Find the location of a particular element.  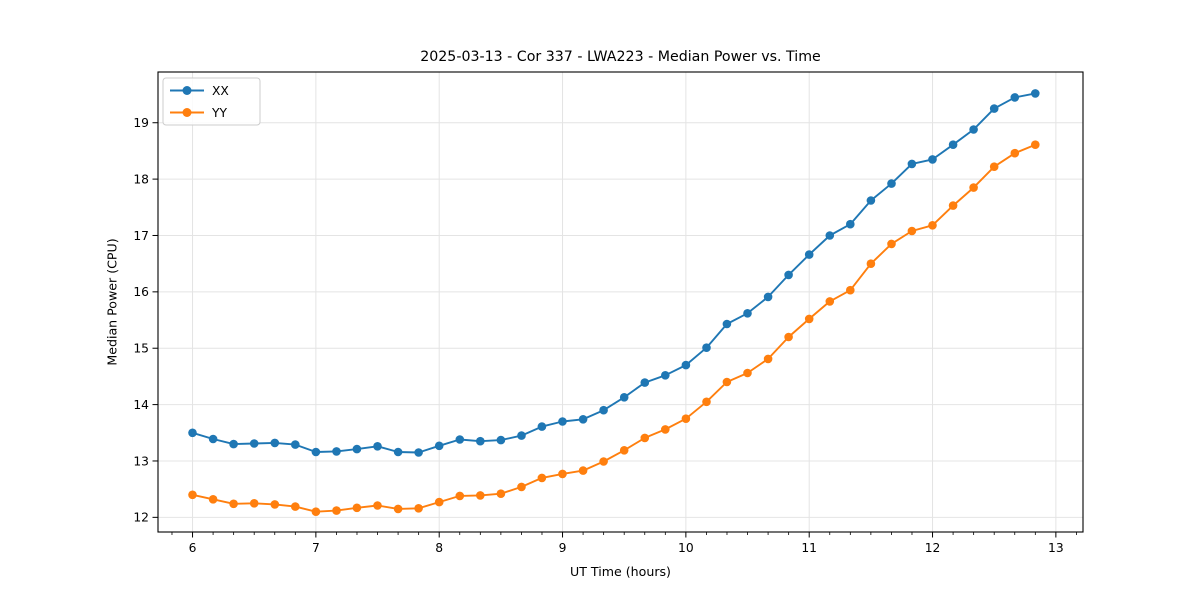

x-tick-label: 7 is located at coordinates (316, 548).